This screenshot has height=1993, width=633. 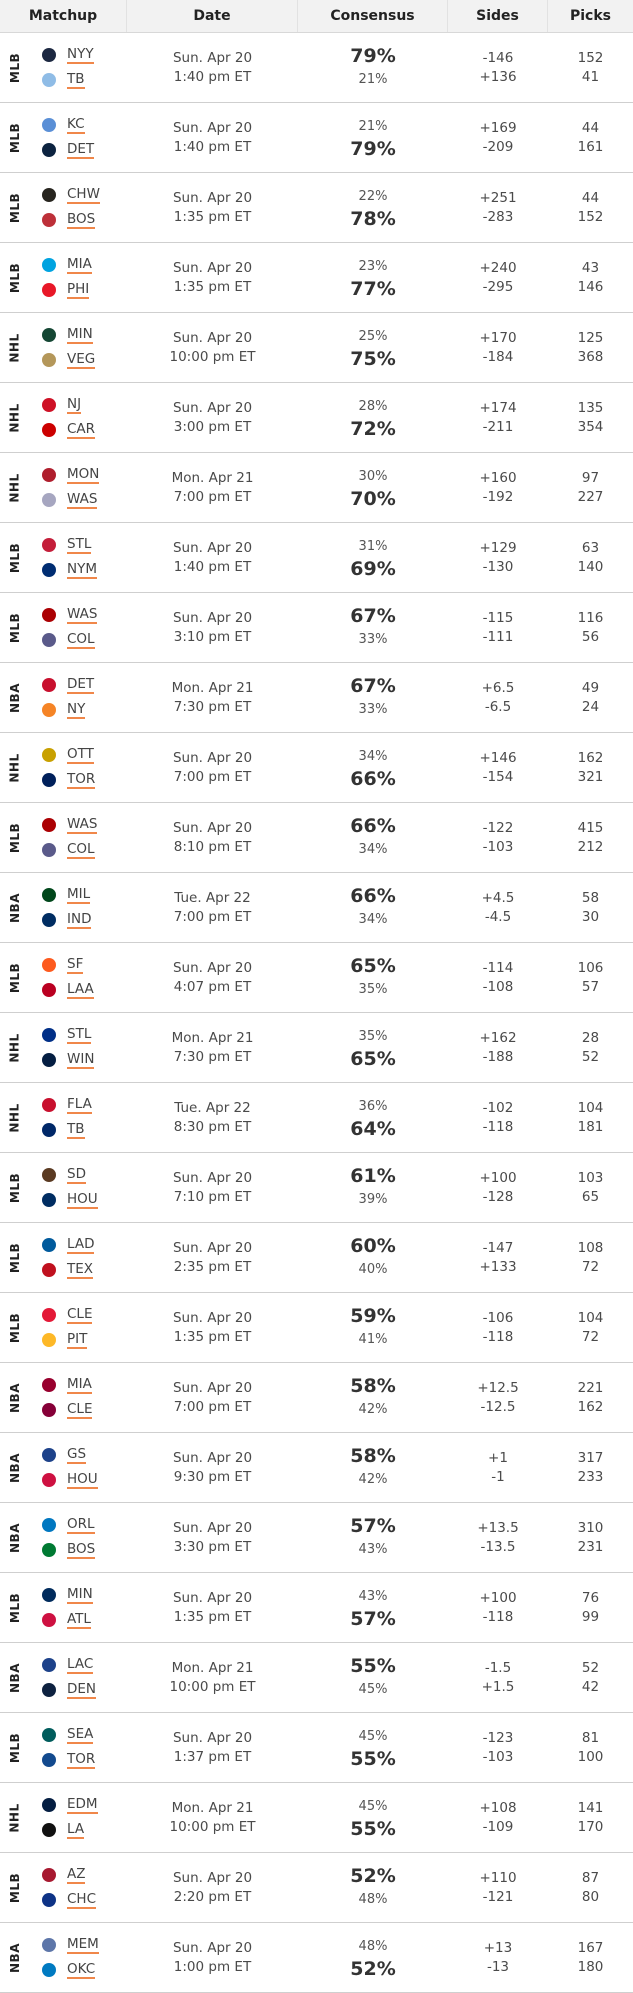 What do you see at coordinates (212, 216) in the screenshot?
I see `game-time: 1:35 pm ET` at bounding box center [212, 216].